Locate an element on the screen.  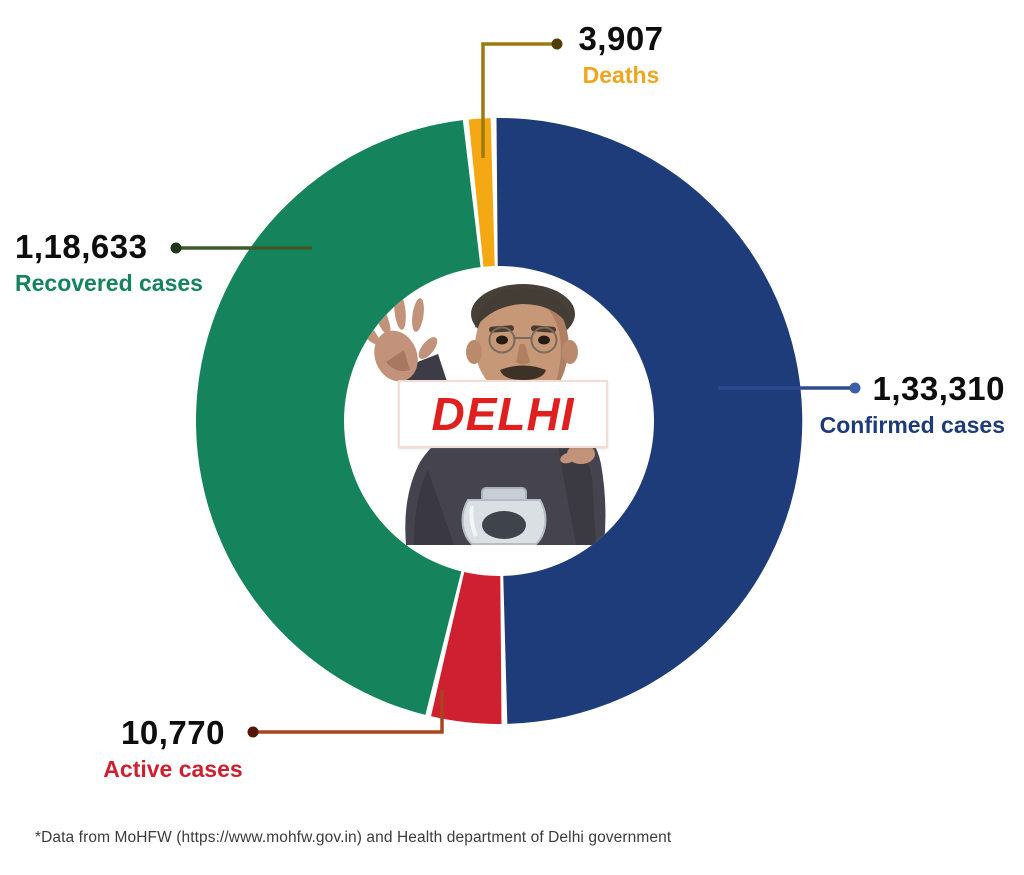
slice-deaths is located at coordinates (481, 193).